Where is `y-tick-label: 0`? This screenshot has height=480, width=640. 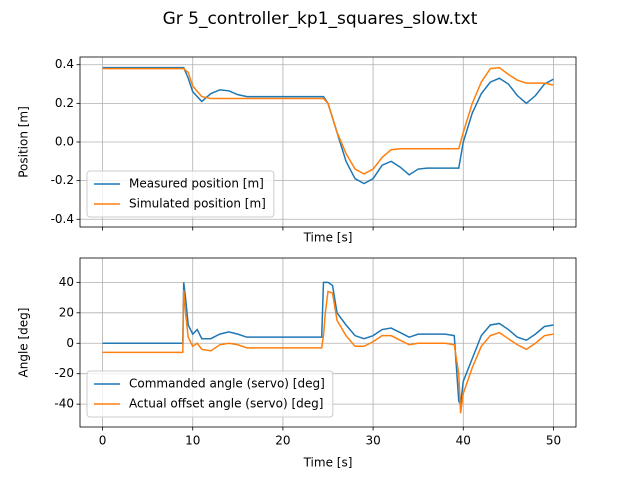
y-tick-label: 0 is located at coordinates (70, 343).